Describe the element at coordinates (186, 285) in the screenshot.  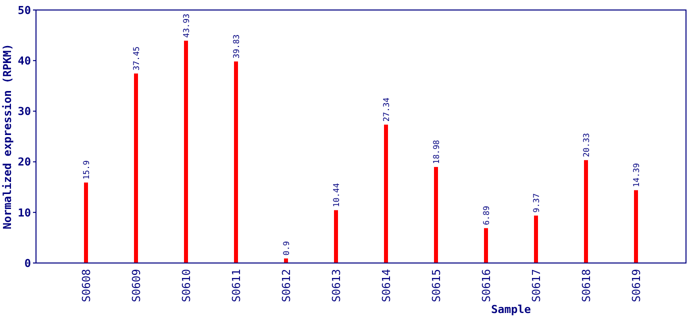
I see `x-tick-label: S0610` at that location.